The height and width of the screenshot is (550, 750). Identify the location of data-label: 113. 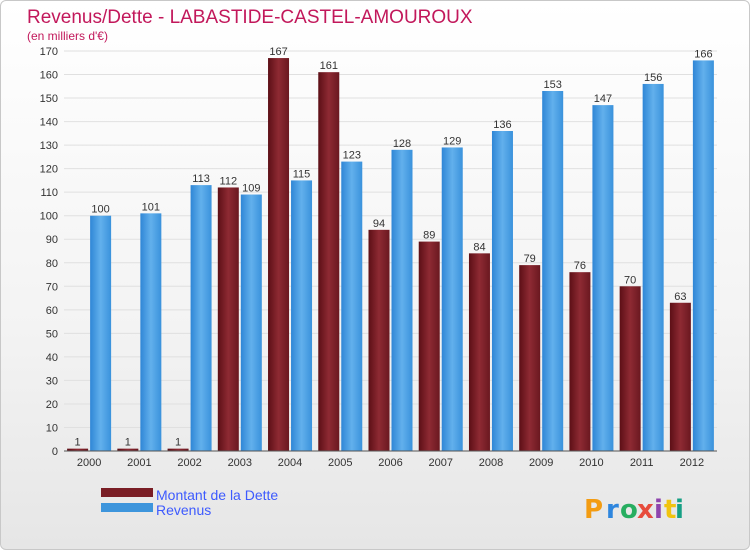
(201, 179).